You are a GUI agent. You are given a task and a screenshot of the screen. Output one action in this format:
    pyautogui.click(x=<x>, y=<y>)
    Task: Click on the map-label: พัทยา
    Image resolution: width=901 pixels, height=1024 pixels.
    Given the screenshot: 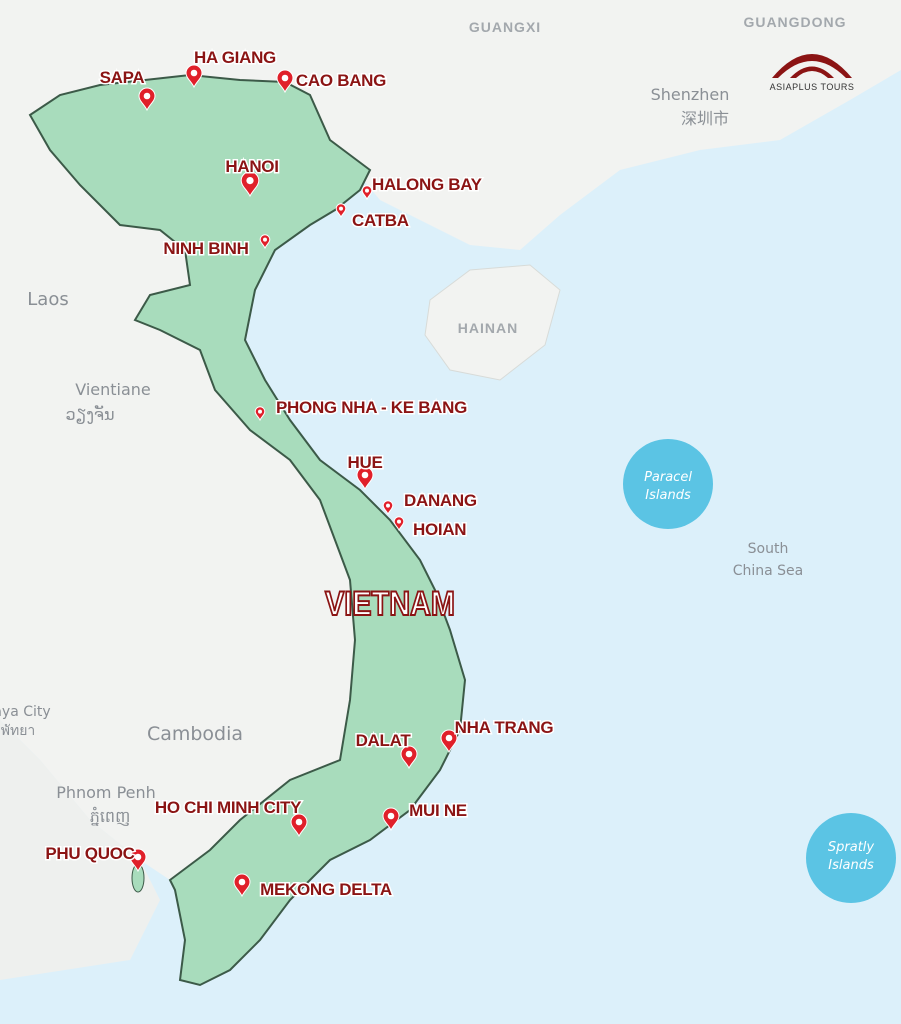 What is the action you would take?
    pyautogui.click(x=18, y=731)
    